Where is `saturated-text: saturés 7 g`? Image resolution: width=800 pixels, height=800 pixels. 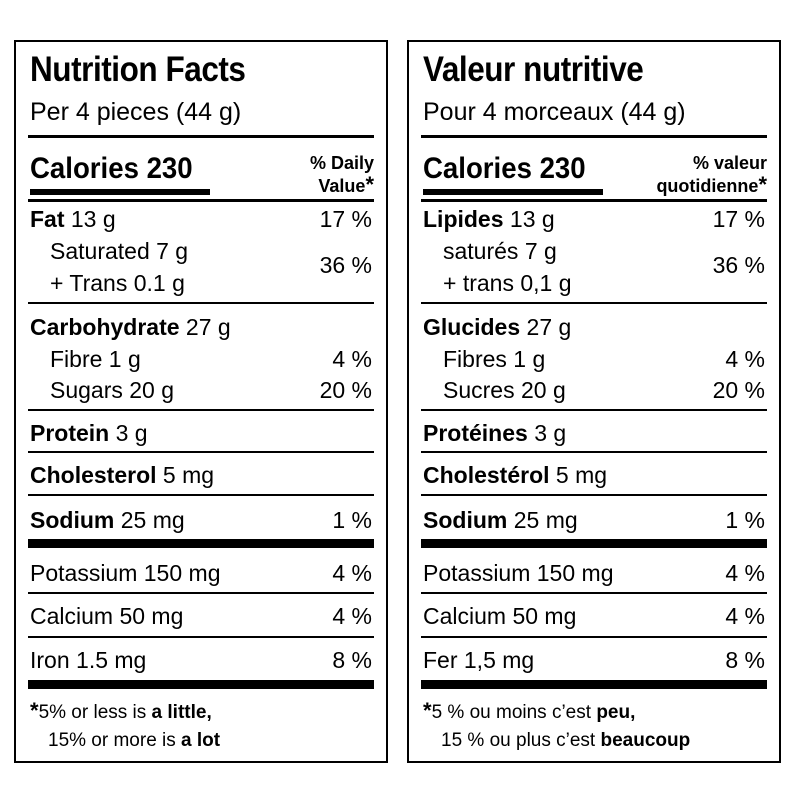 saturated-text: saturés 7 g is located at coordinates (500, 251).